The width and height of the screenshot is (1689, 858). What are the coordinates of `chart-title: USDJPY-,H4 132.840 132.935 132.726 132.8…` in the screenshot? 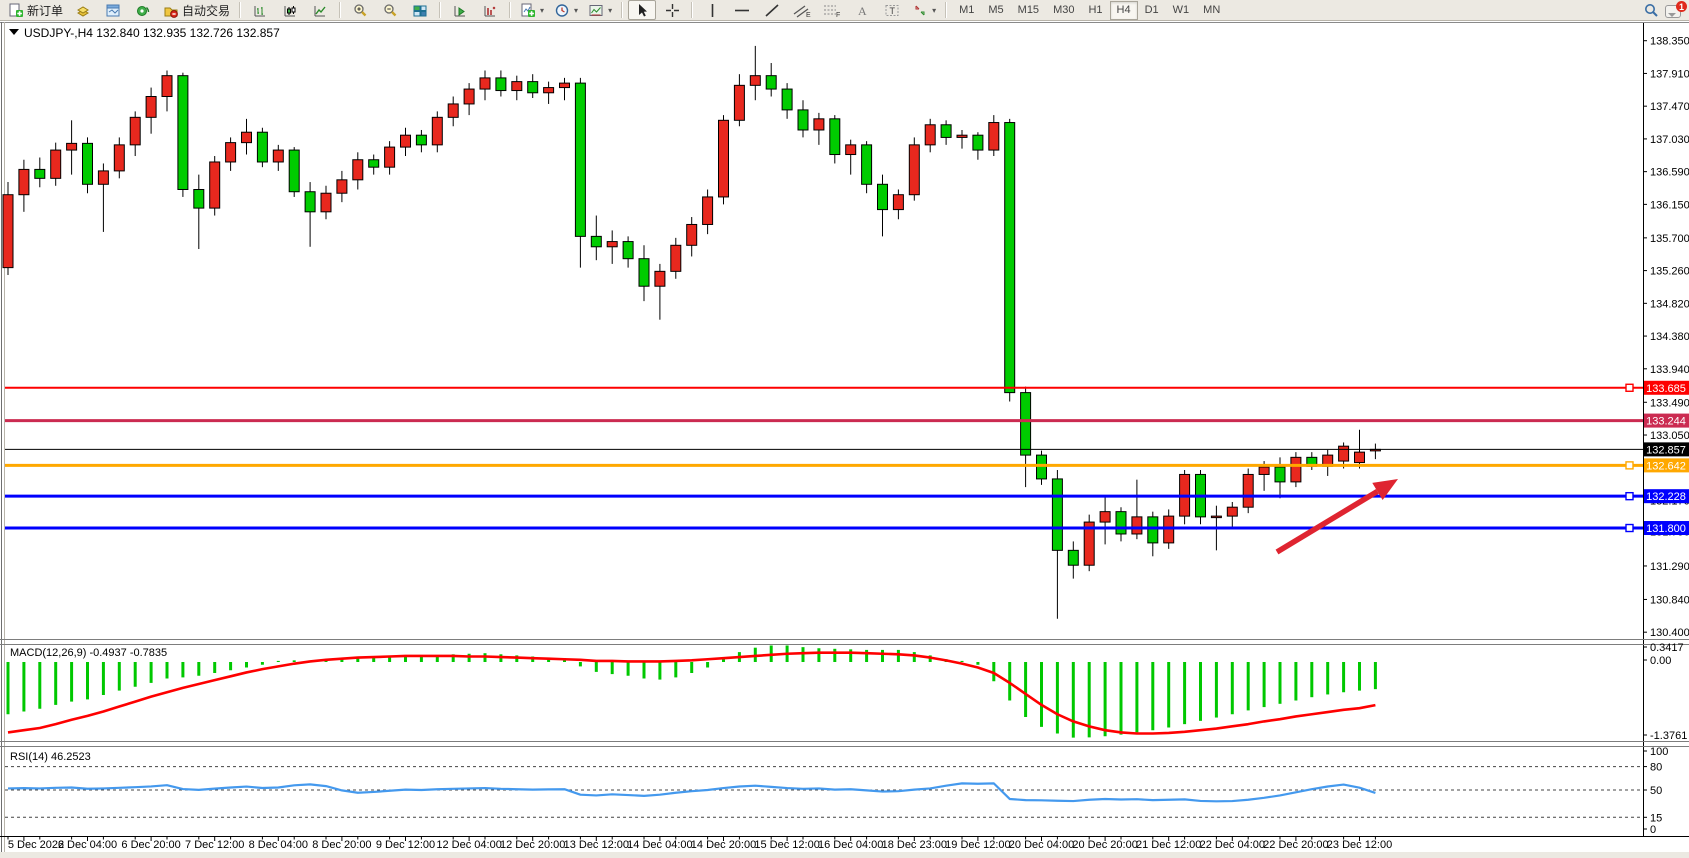 It's located at (144, 33).